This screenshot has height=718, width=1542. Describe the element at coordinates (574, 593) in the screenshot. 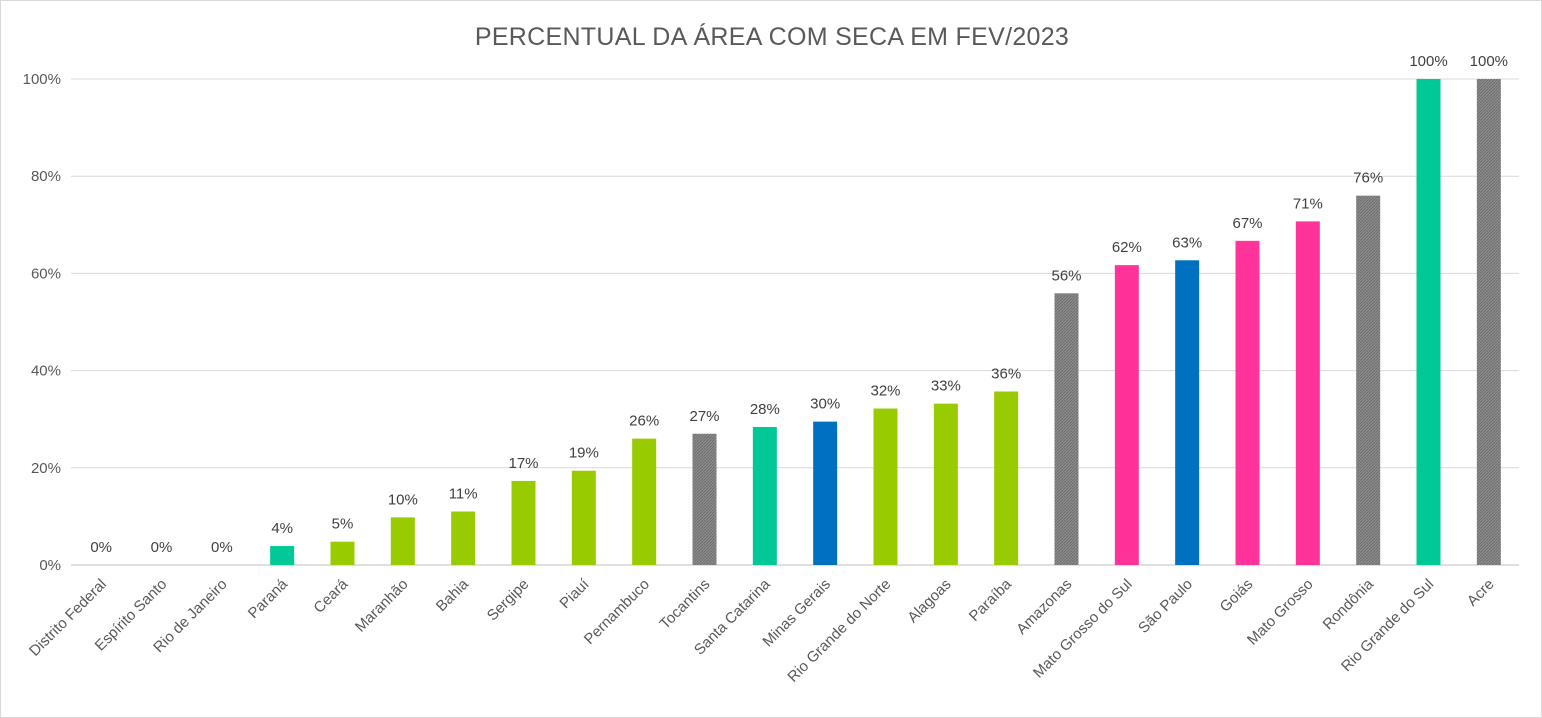

I see `x-tick-label: Piauí` at that location.